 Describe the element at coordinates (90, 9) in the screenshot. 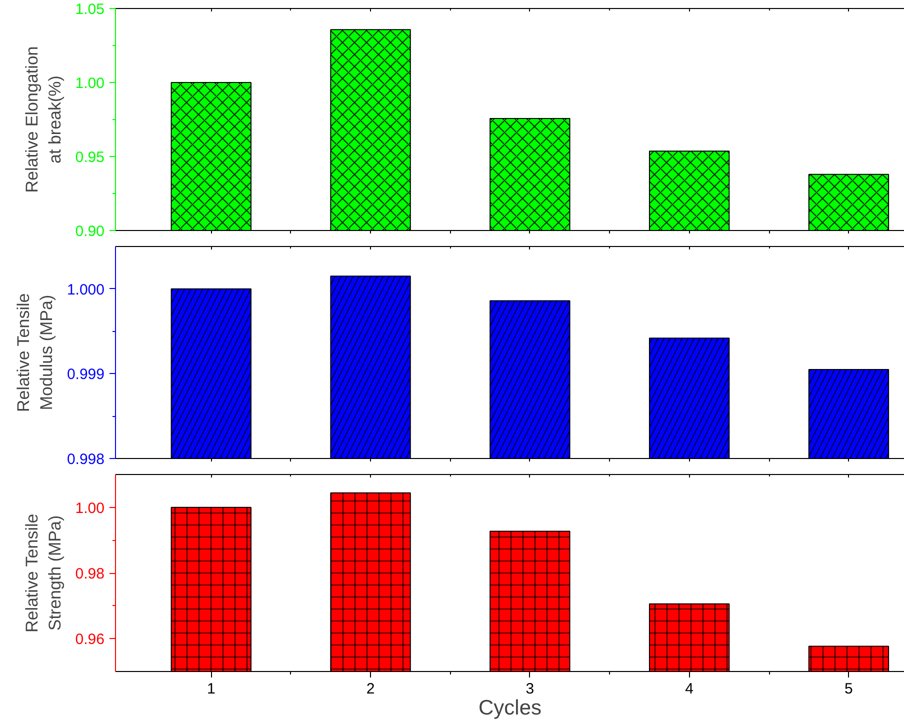

I see `y-tick-label: 1.05` at that location.